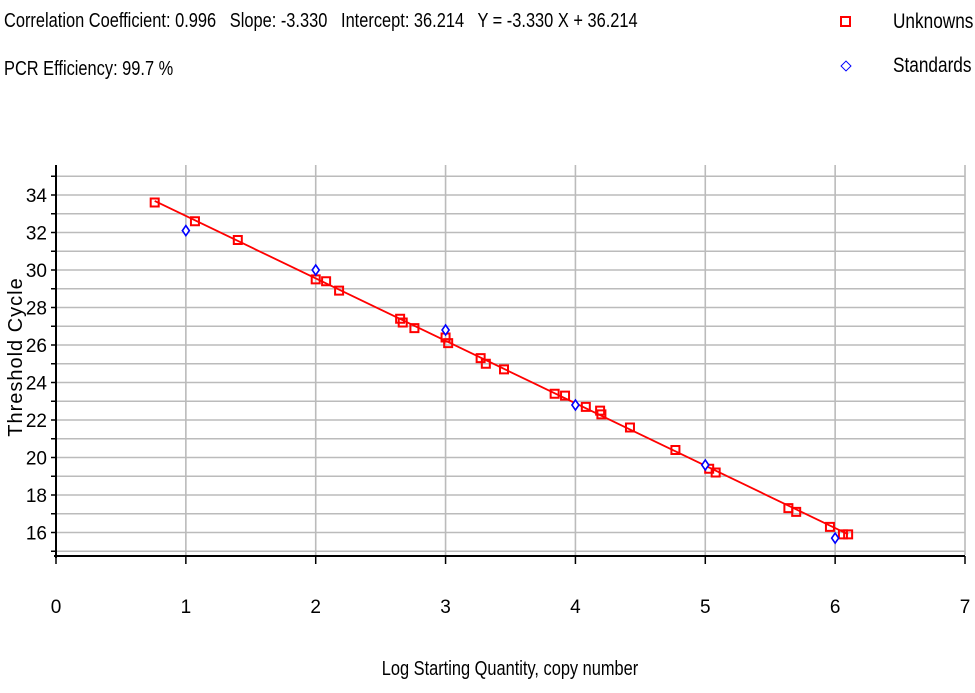 This screenshot has height=693, width=975. Describe the element at coordinates (36, 459) in the screenshot. I see `y-tick-label: 20` at that location.